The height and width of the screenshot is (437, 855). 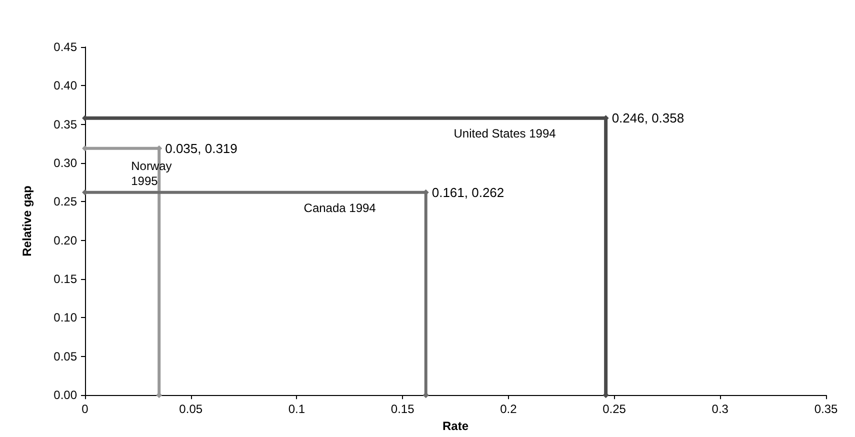 What do you see at coordinates (66, 240) in the screenshot?
I see `y-tick-label: 0.20` at bounding box center [66, 240].